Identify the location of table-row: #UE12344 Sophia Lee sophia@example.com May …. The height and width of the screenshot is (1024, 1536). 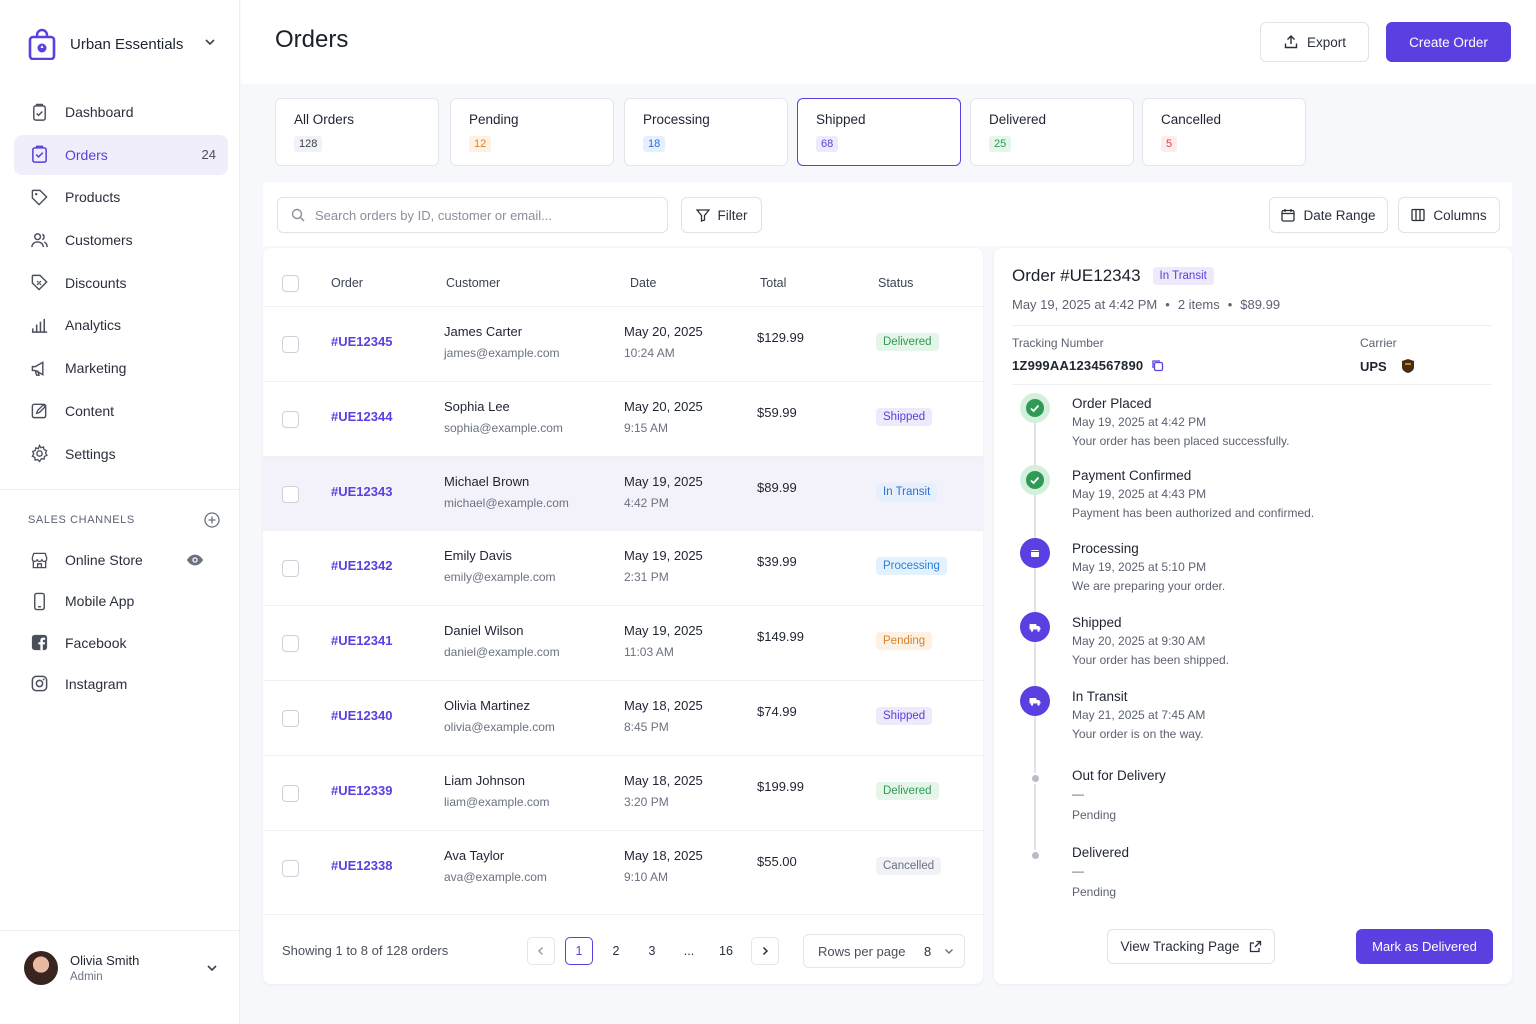
(623, 418).